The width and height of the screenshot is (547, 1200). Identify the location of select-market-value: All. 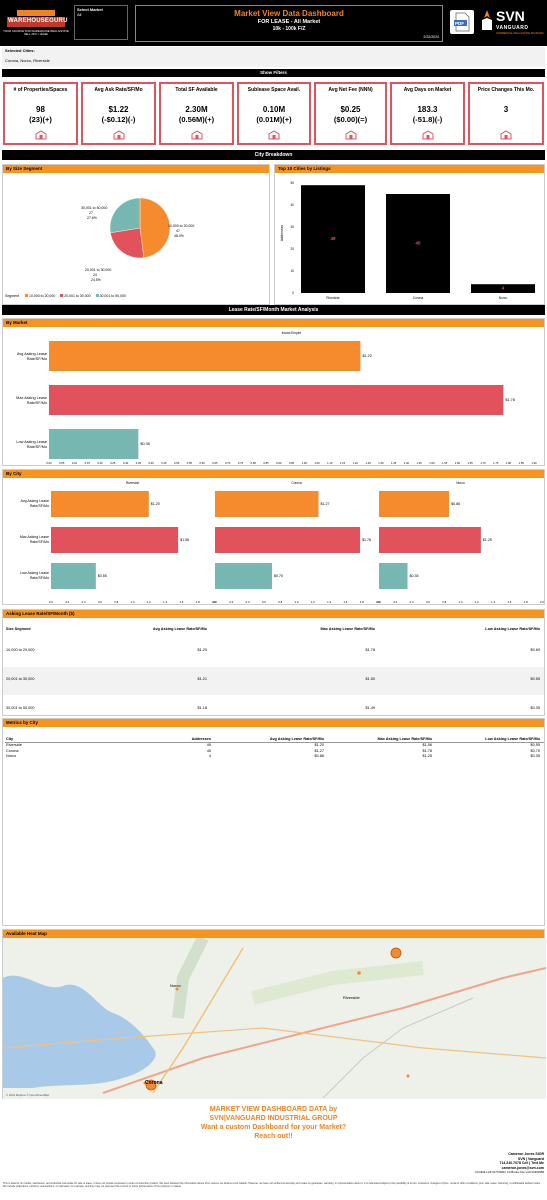
(79, 14).